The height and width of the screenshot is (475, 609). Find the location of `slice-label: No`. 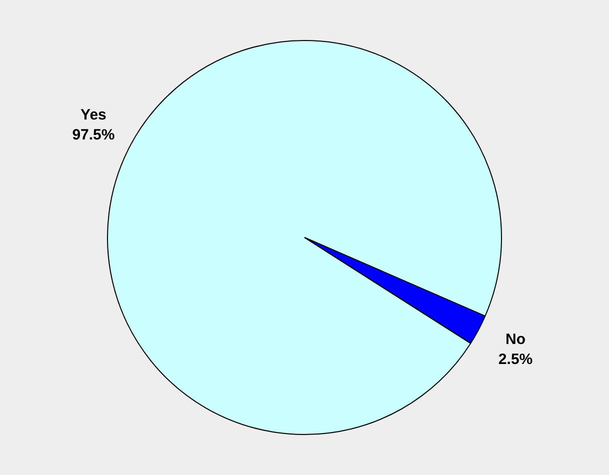

slice-label: No is located at coordinates (516, 339).